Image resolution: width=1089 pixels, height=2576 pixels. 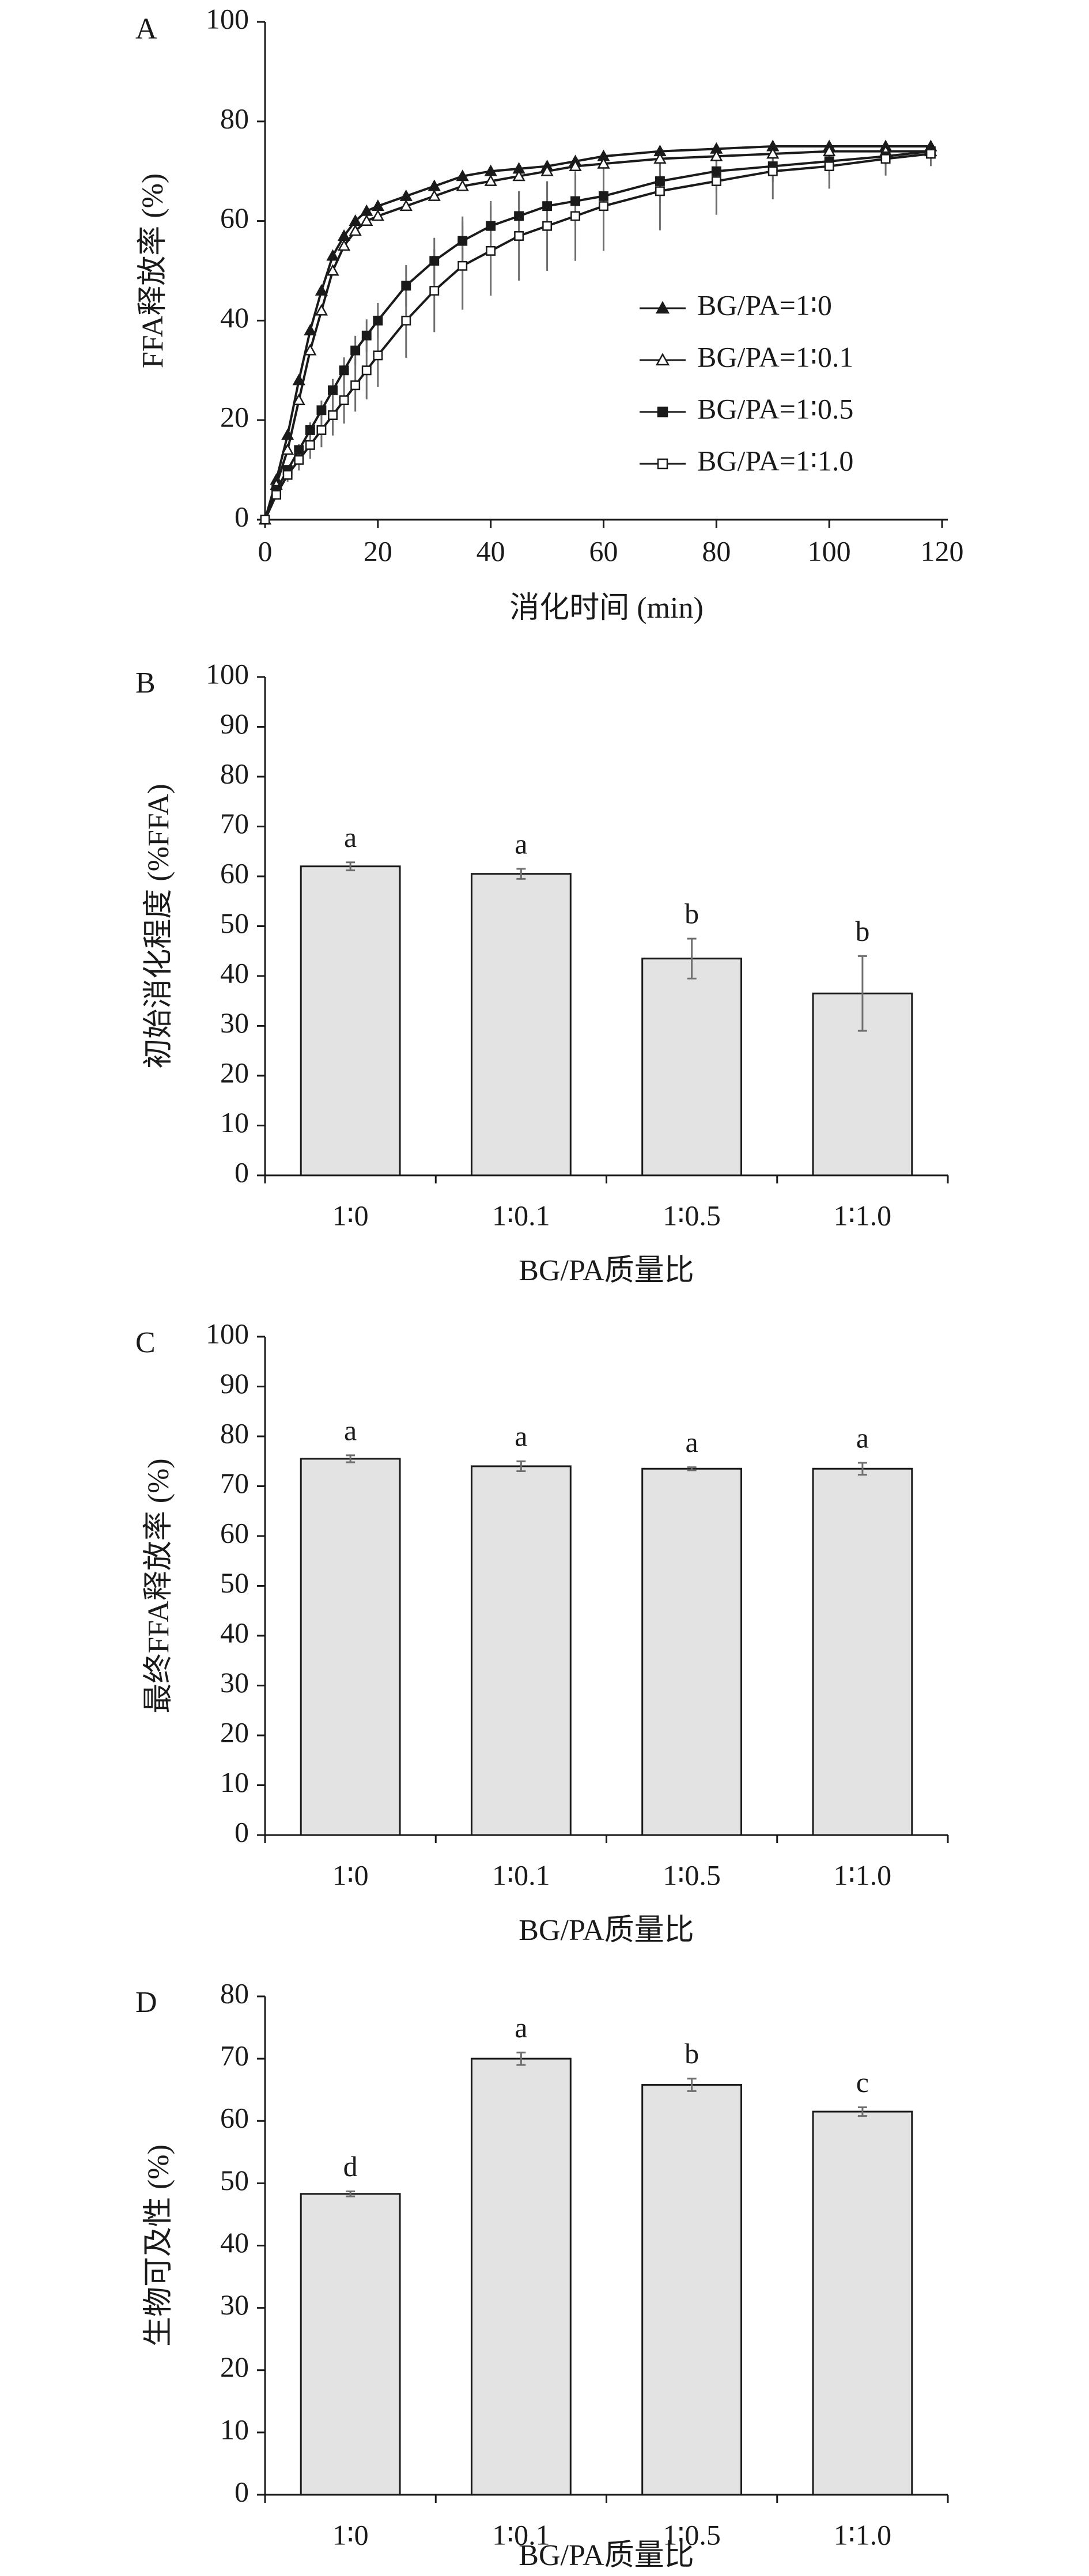 What do you see at coordinates (692, 1875) in the screenshot?
I see `x-category-label: 1∶0.5` at bounding box center [692, 1875].